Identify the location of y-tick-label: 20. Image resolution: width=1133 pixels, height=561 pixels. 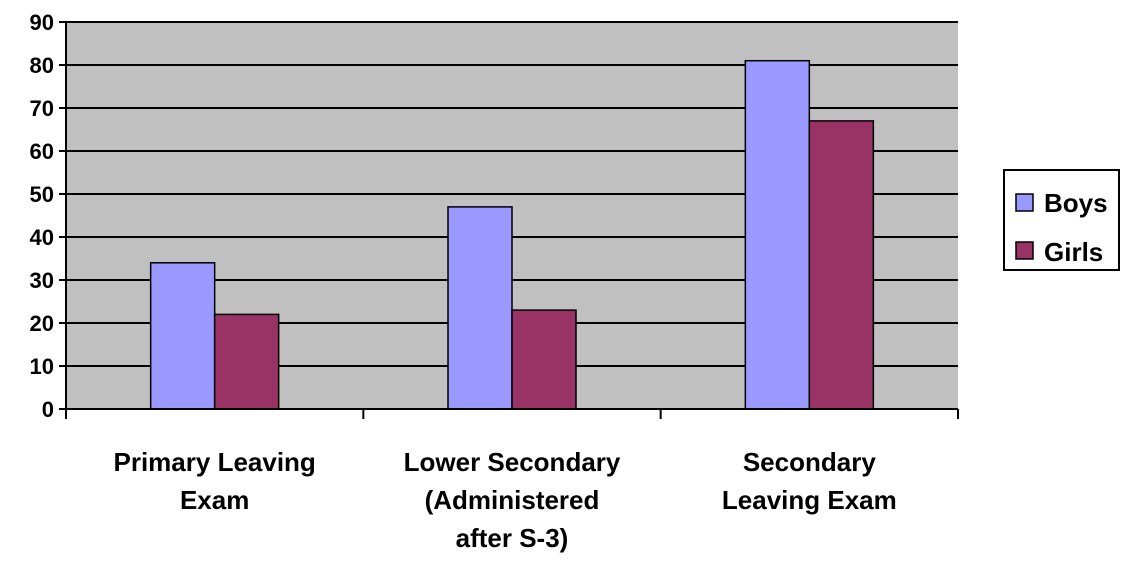
(42, 323).